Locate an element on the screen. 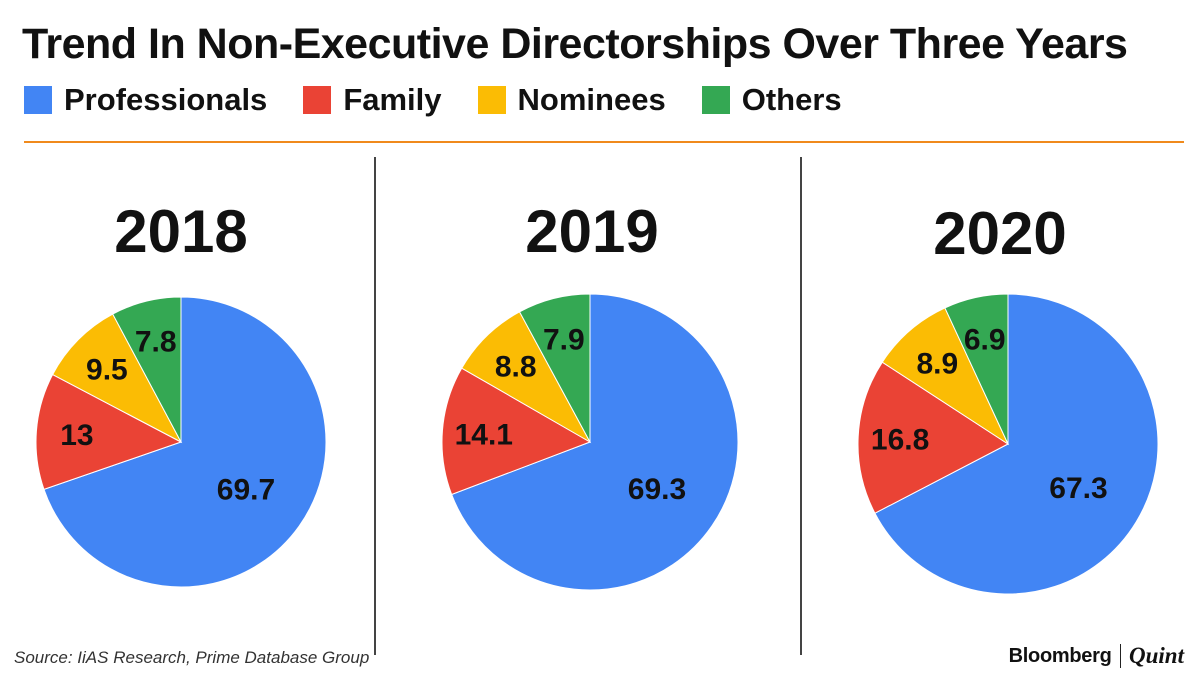 This screenshot has width=1200, height=675. pie-chart-2018: 2018 69.7 13 9.57.8 is located at coordinates (181, 393).